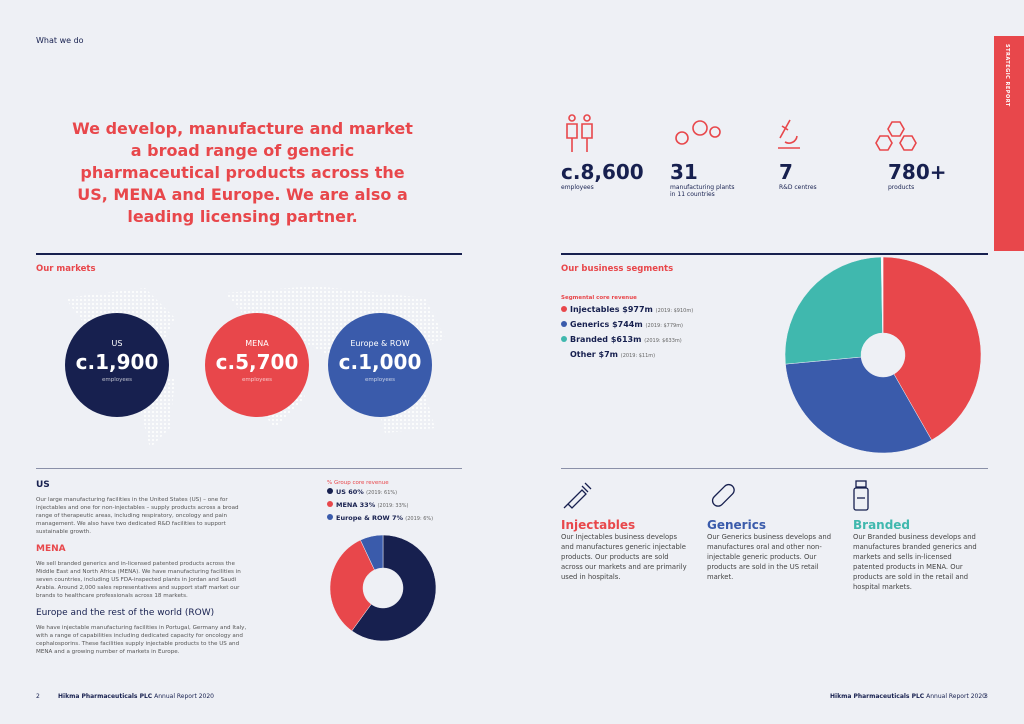  I want to click on section-title: Our markets, so click(66, 269).